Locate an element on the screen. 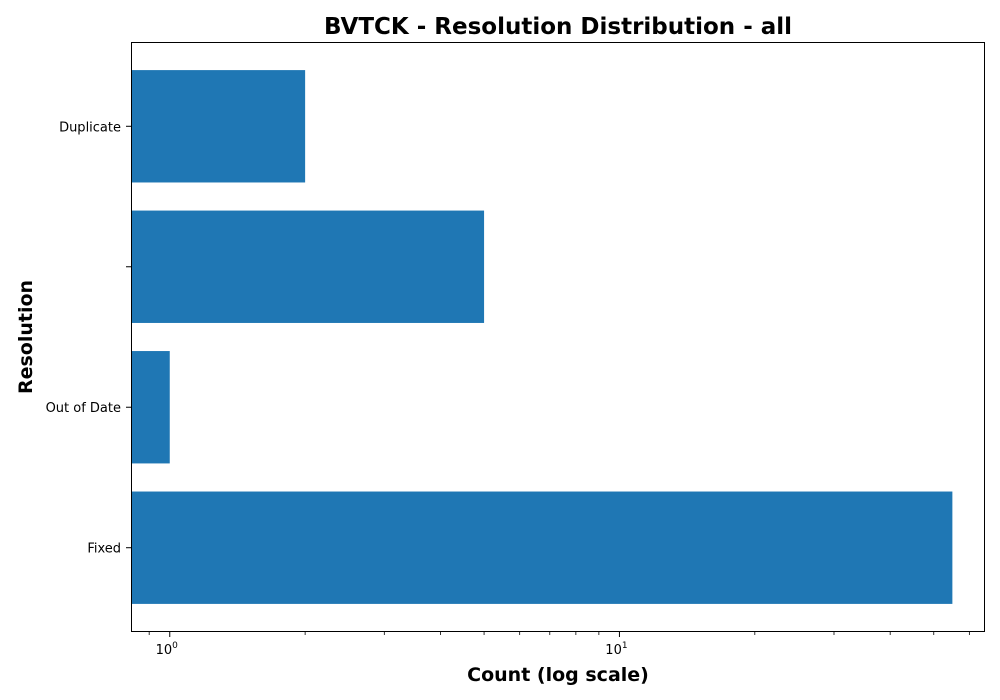  x-axis-label: Count (log scale) is located at coordinates (558, 675).